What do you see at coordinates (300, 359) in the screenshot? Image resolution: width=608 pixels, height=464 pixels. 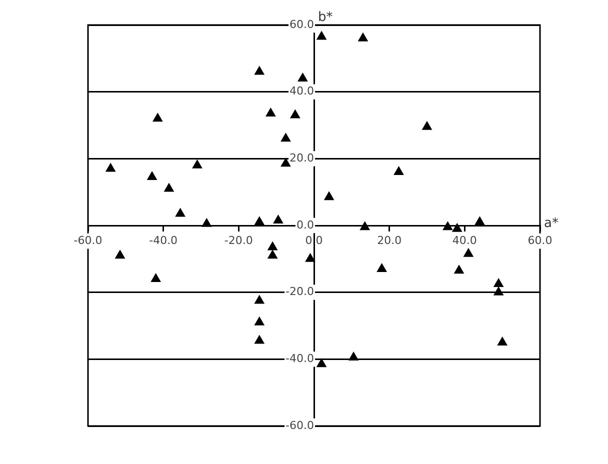 I see `y-tick-label: -40.0` at bounding box center [300, 359].